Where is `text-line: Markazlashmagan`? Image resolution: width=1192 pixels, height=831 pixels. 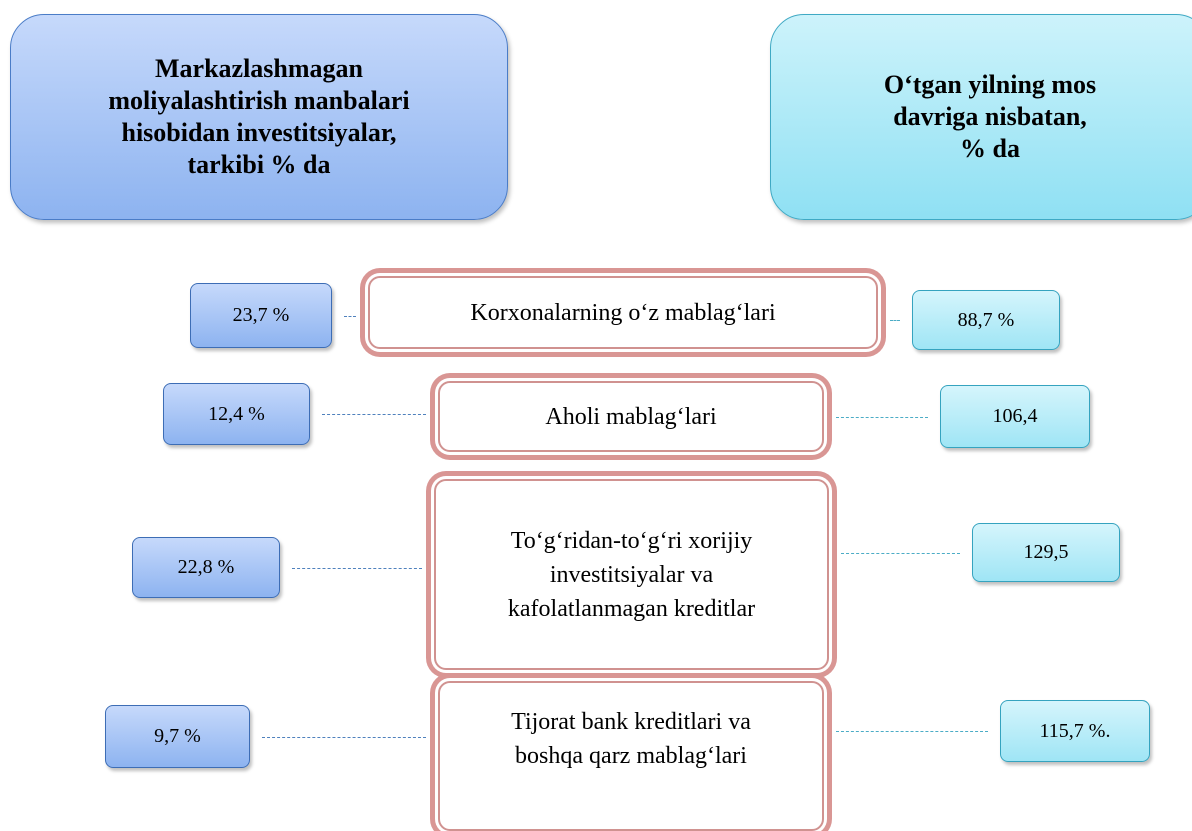
text-line: Markazlashmagan is located at coordinates (259, 68).